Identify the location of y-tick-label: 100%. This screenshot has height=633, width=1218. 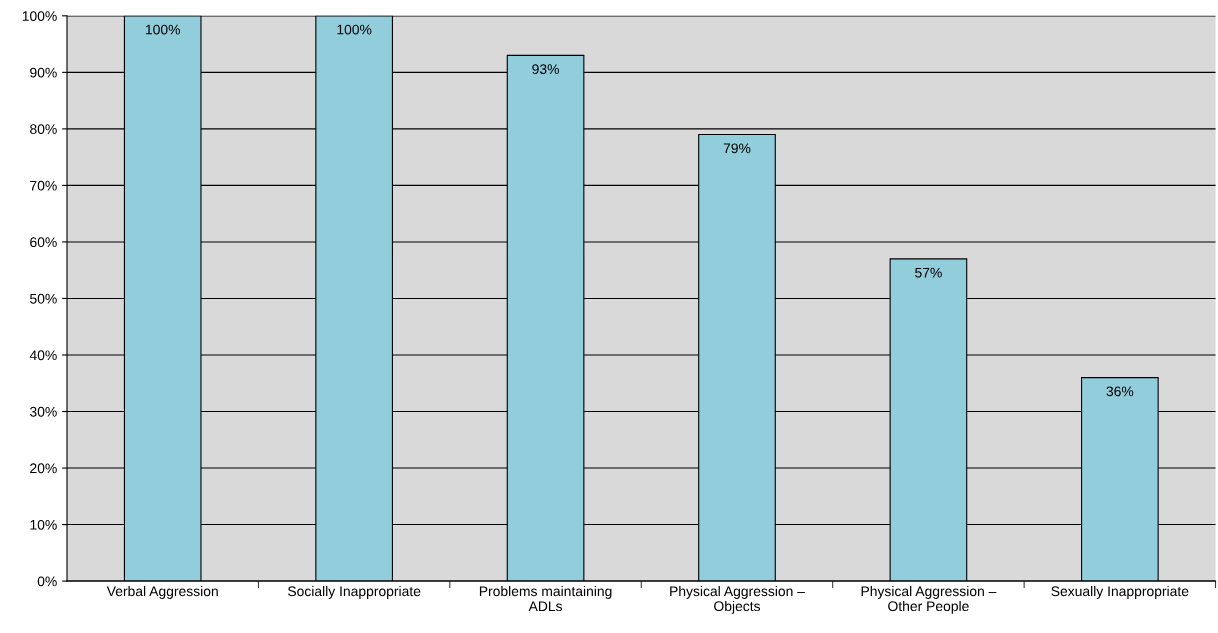
(39, 16).